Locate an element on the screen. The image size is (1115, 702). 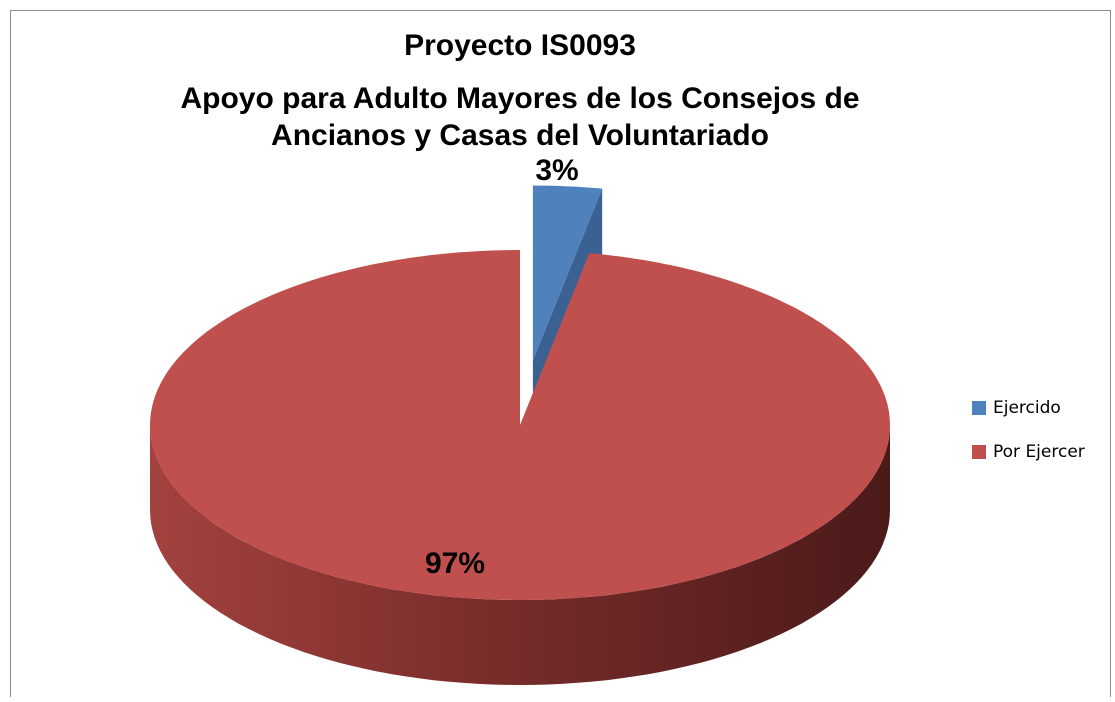
chart-title: Proyecto IS0093 is located at coordinates (520, 45).